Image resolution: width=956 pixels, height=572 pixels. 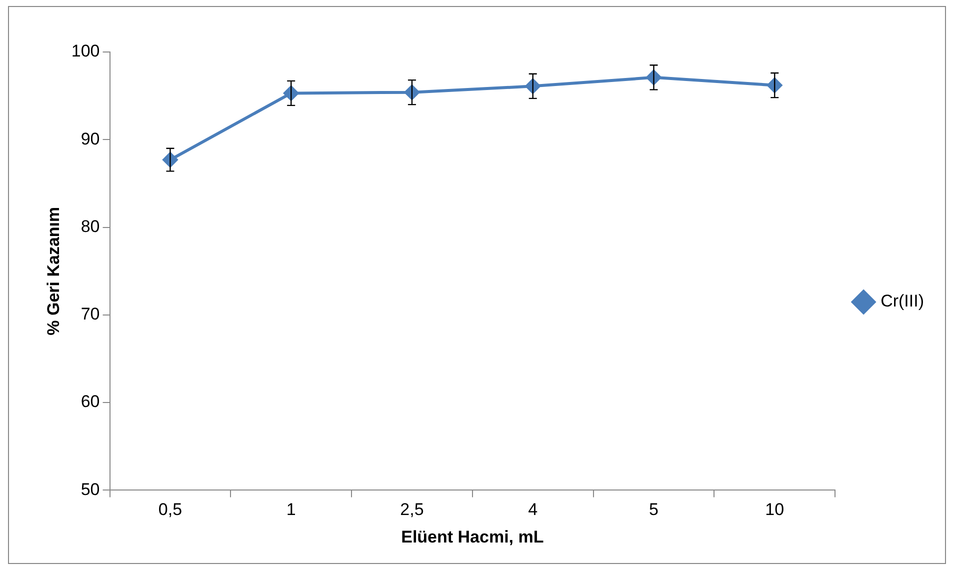 What do you see at coordinates (902, 301) in the screenshot?
I see `legend-label: Cr(III)` at bounding box center [902, 301].